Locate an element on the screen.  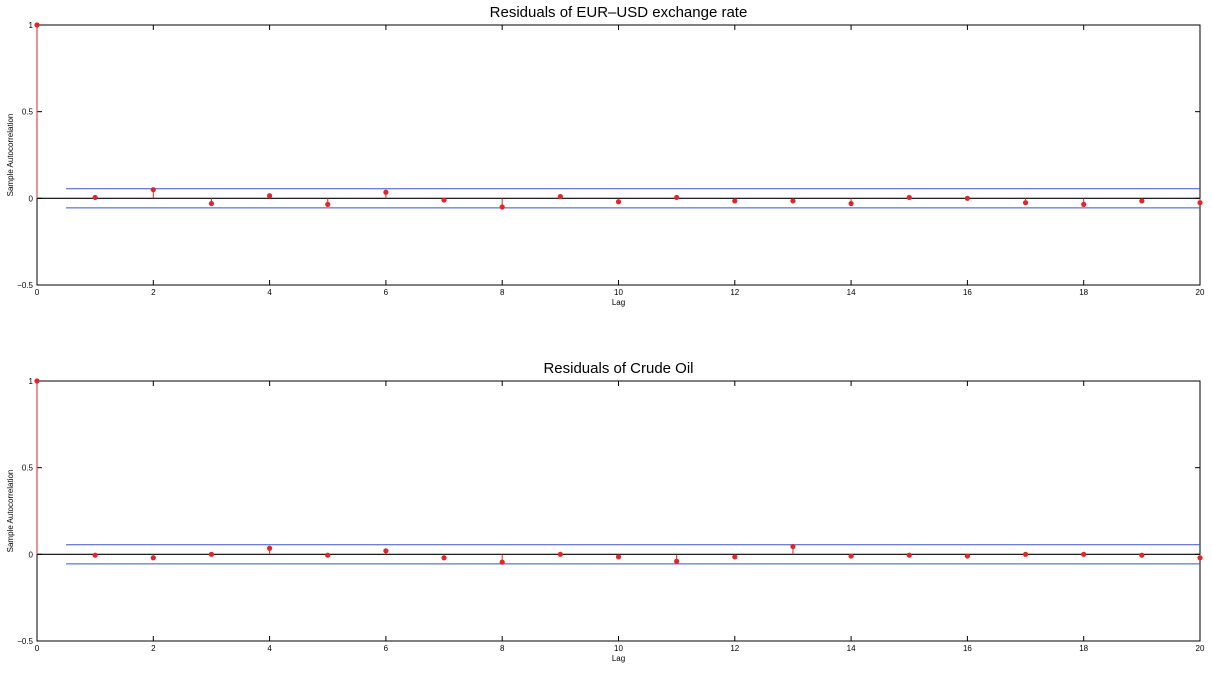
chart-title: Residuals of Crude Oil is located at coordinates (618, 368).